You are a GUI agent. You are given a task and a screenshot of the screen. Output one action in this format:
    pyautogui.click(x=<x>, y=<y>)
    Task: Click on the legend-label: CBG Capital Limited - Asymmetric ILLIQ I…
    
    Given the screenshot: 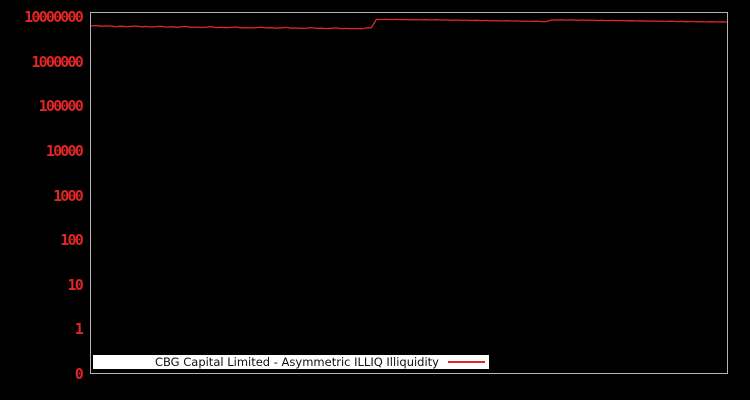 What is the action you would take?
    pyautogui.click(x=296, y=362)
    